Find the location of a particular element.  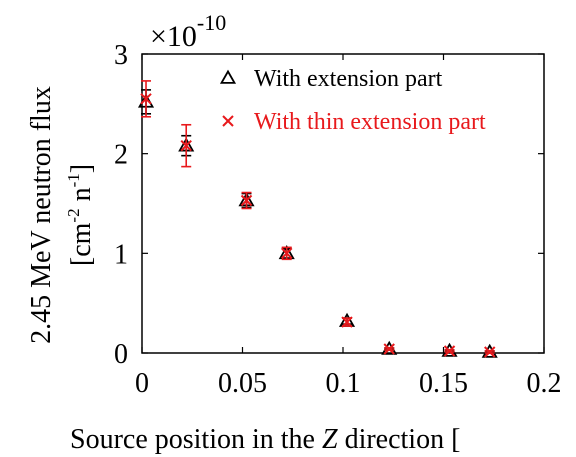

y-label-sup2: -1 is located at coordinates (73, 180).